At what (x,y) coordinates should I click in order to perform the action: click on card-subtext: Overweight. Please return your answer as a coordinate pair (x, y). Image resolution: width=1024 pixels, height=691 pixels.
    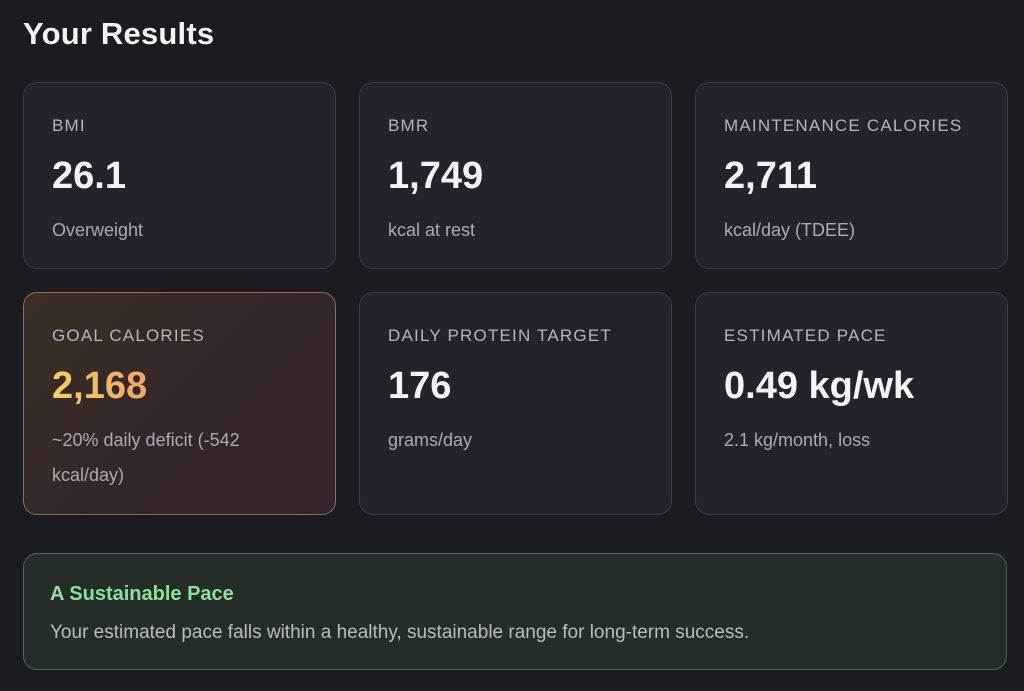
    Looking at the image, I should click on (98, 230).